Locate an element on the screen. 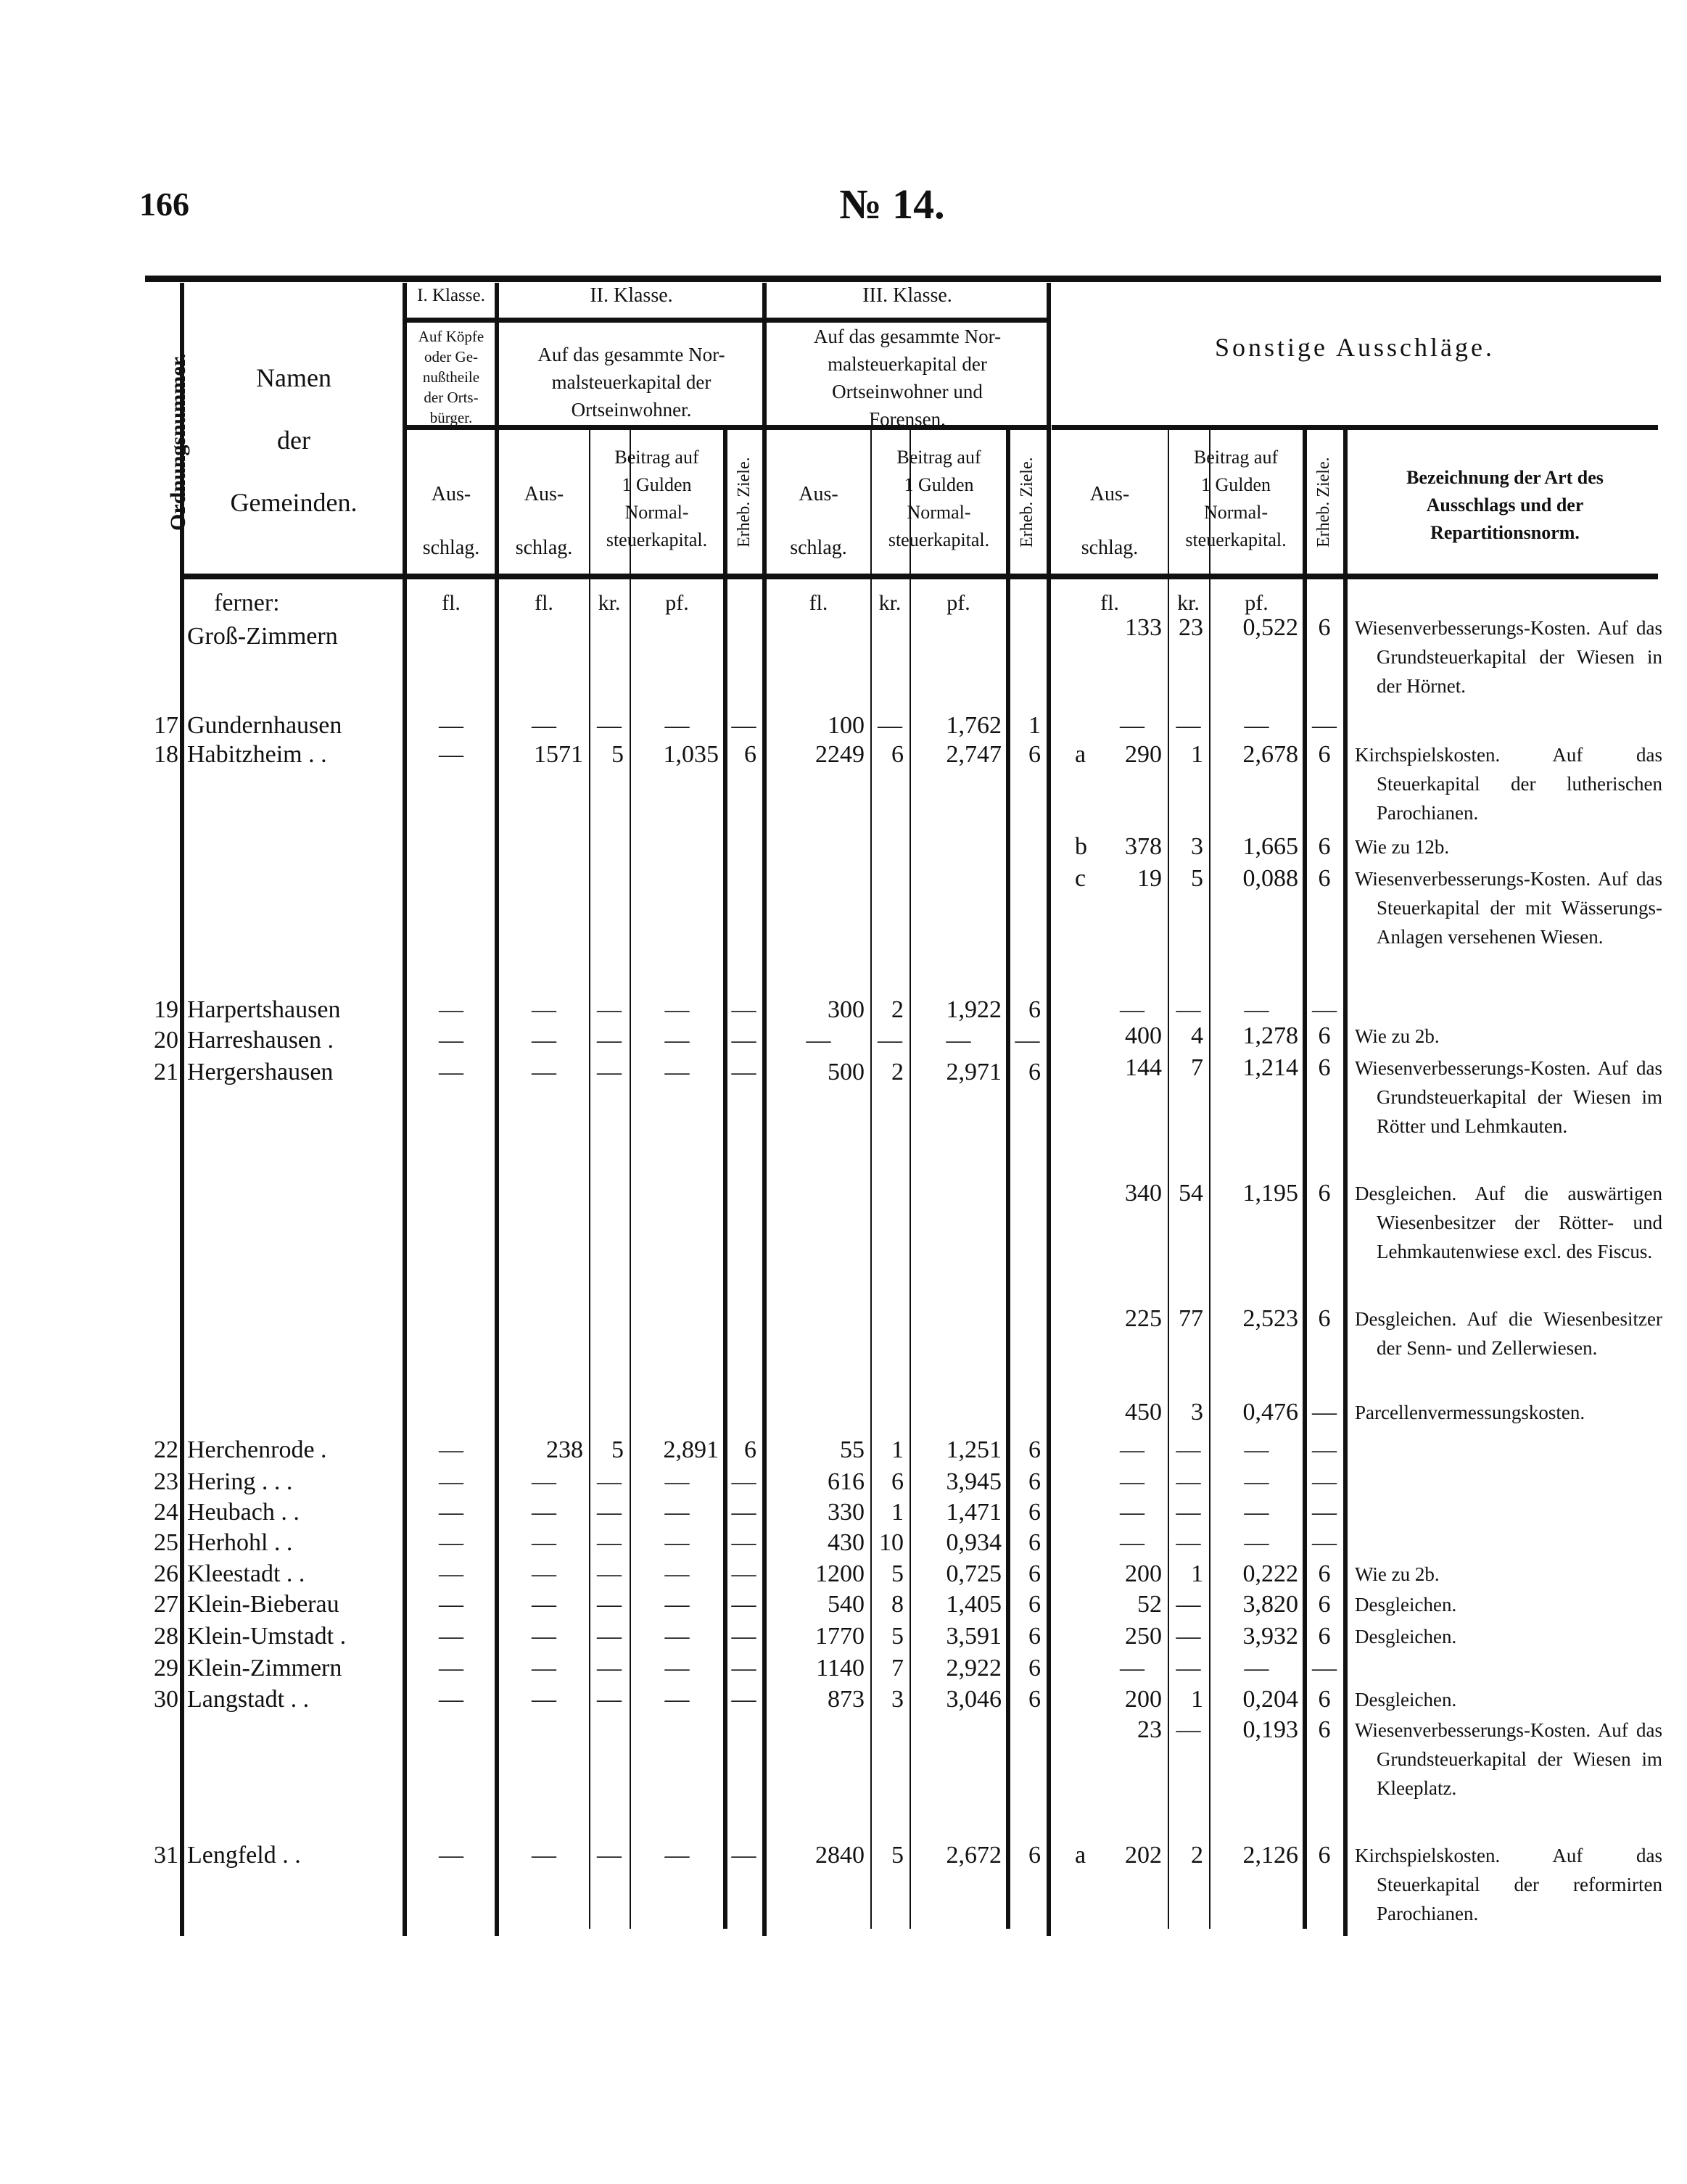  sonstige-pf: 2,523 is located at coordinates (1271, 1318).